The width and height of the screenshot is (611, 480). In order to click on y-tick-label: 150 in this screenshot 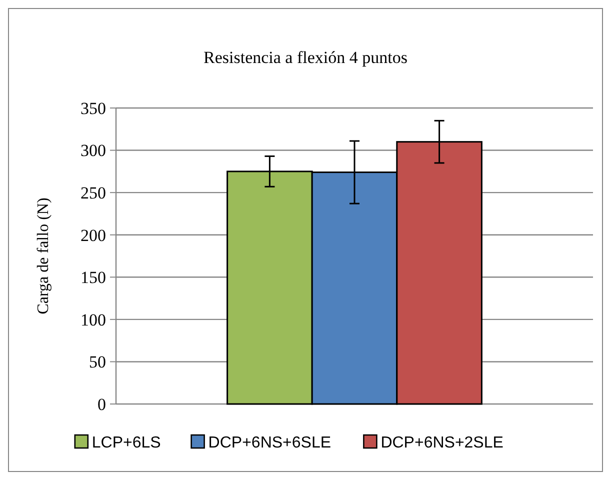, I will do `click(93, 278)`.